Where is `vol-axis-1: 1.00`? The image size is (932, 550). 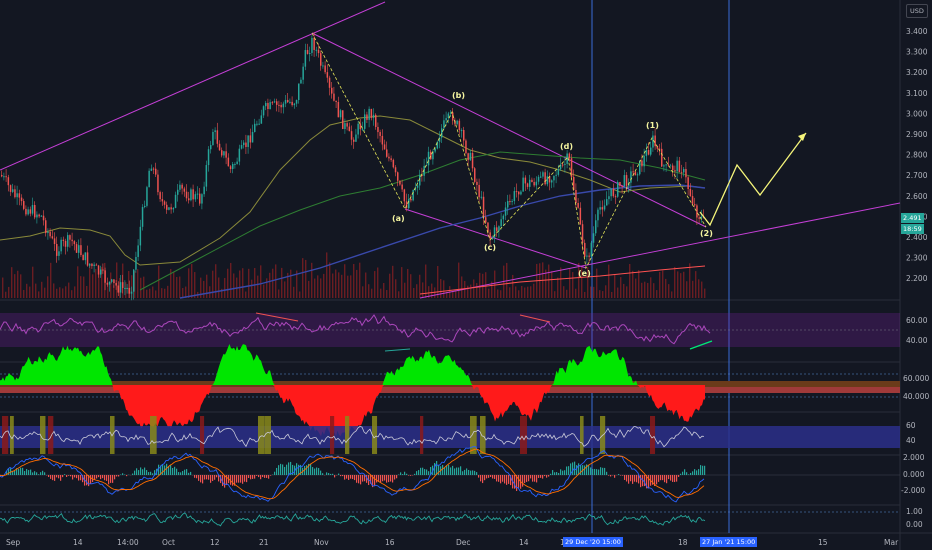
vol-axis-1: 1.00 is located at coordinates (914, 511).